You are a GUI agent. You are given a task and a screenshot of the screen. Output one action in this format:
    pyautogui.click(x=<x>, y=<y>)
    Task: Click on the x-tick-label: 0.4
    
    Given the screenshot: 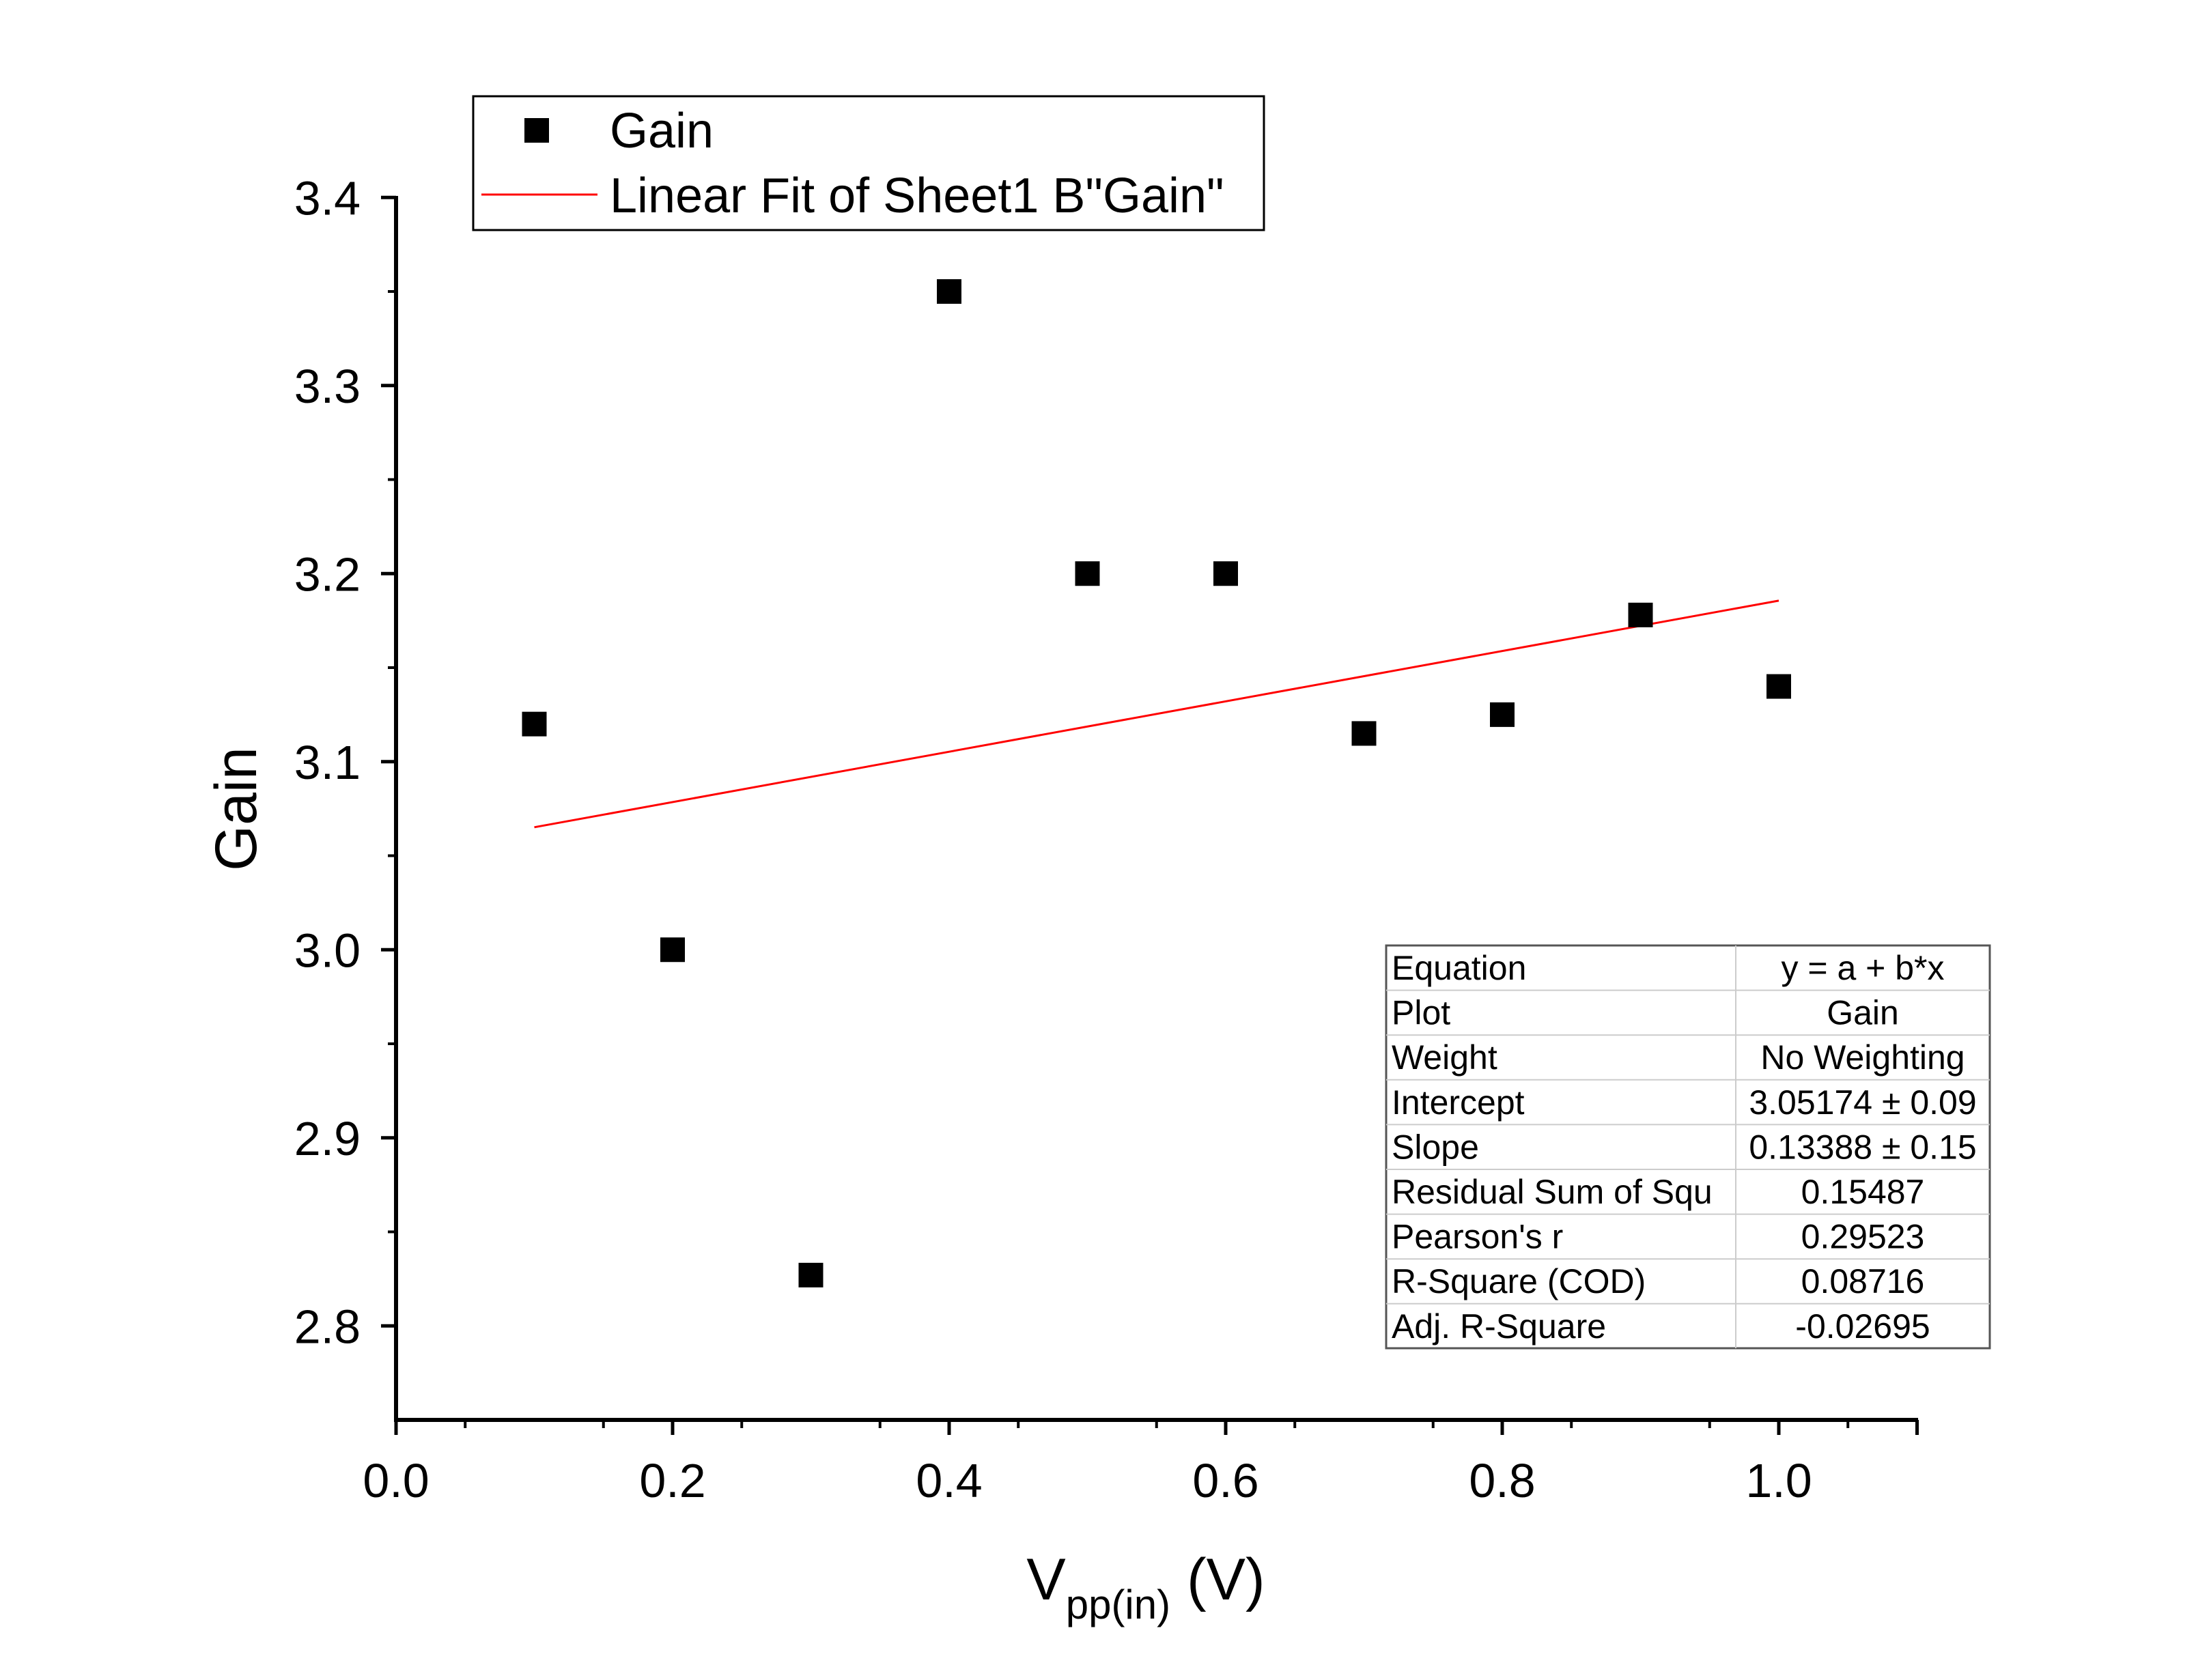 What is the action you would take?
    pyautogui.click(x=949, y=1480)
    